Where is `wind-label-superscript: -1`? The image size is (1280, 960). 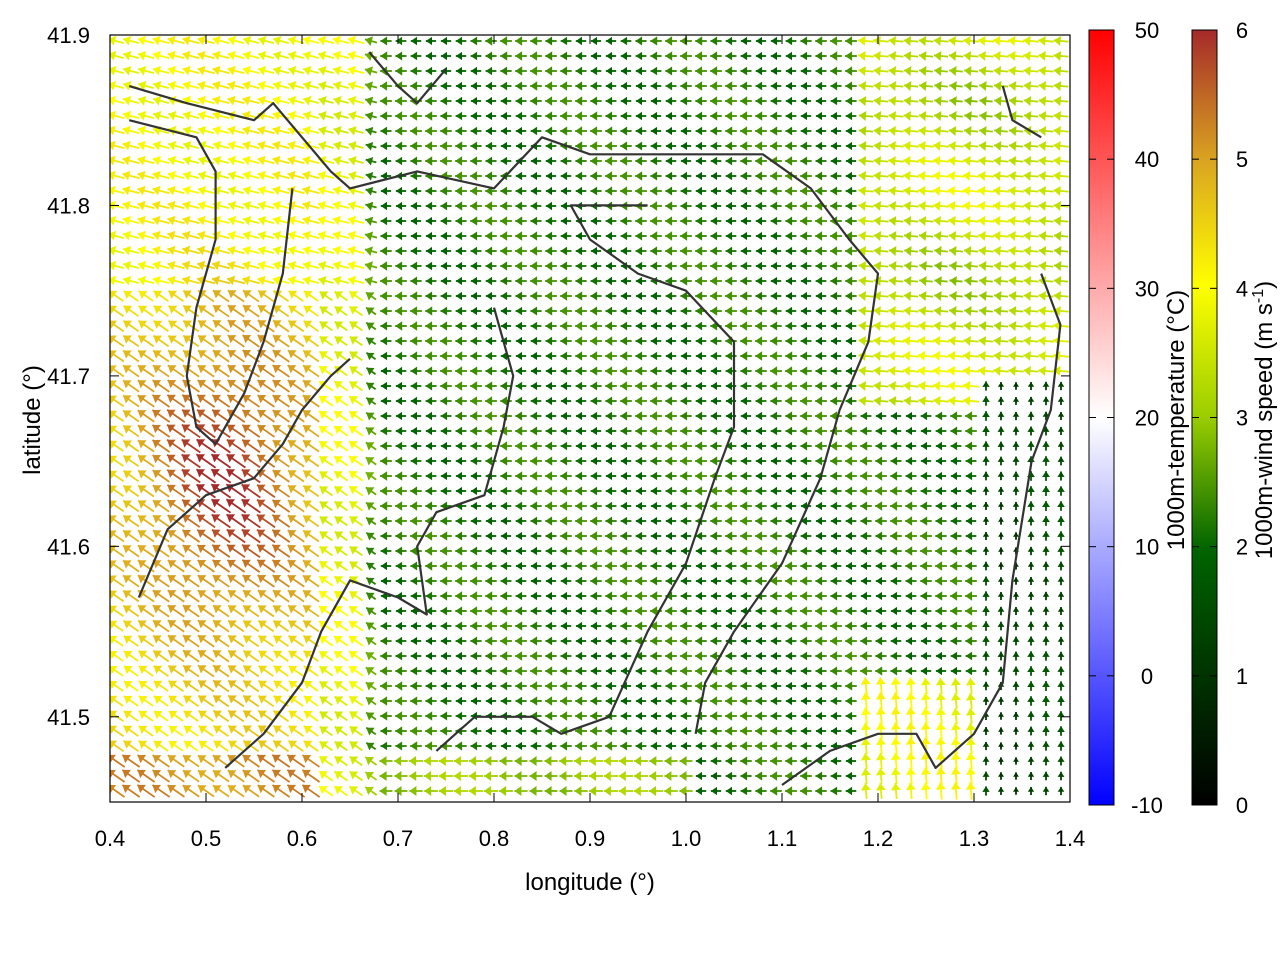
wind-label-superscript: -1 is located at coordinates (1258, 296).